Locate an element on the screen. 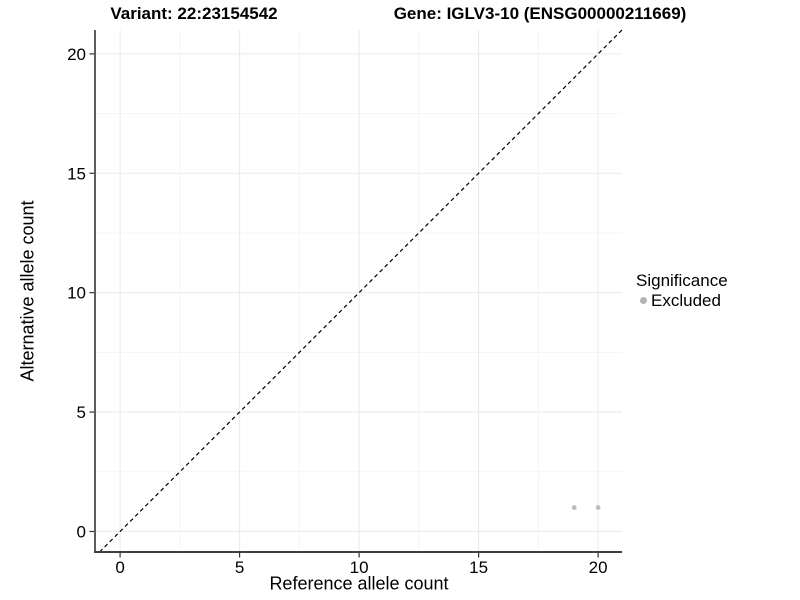 This screenshot has width=800, height=600. y-tick-label: 20 is located at coordinates (76, 54).